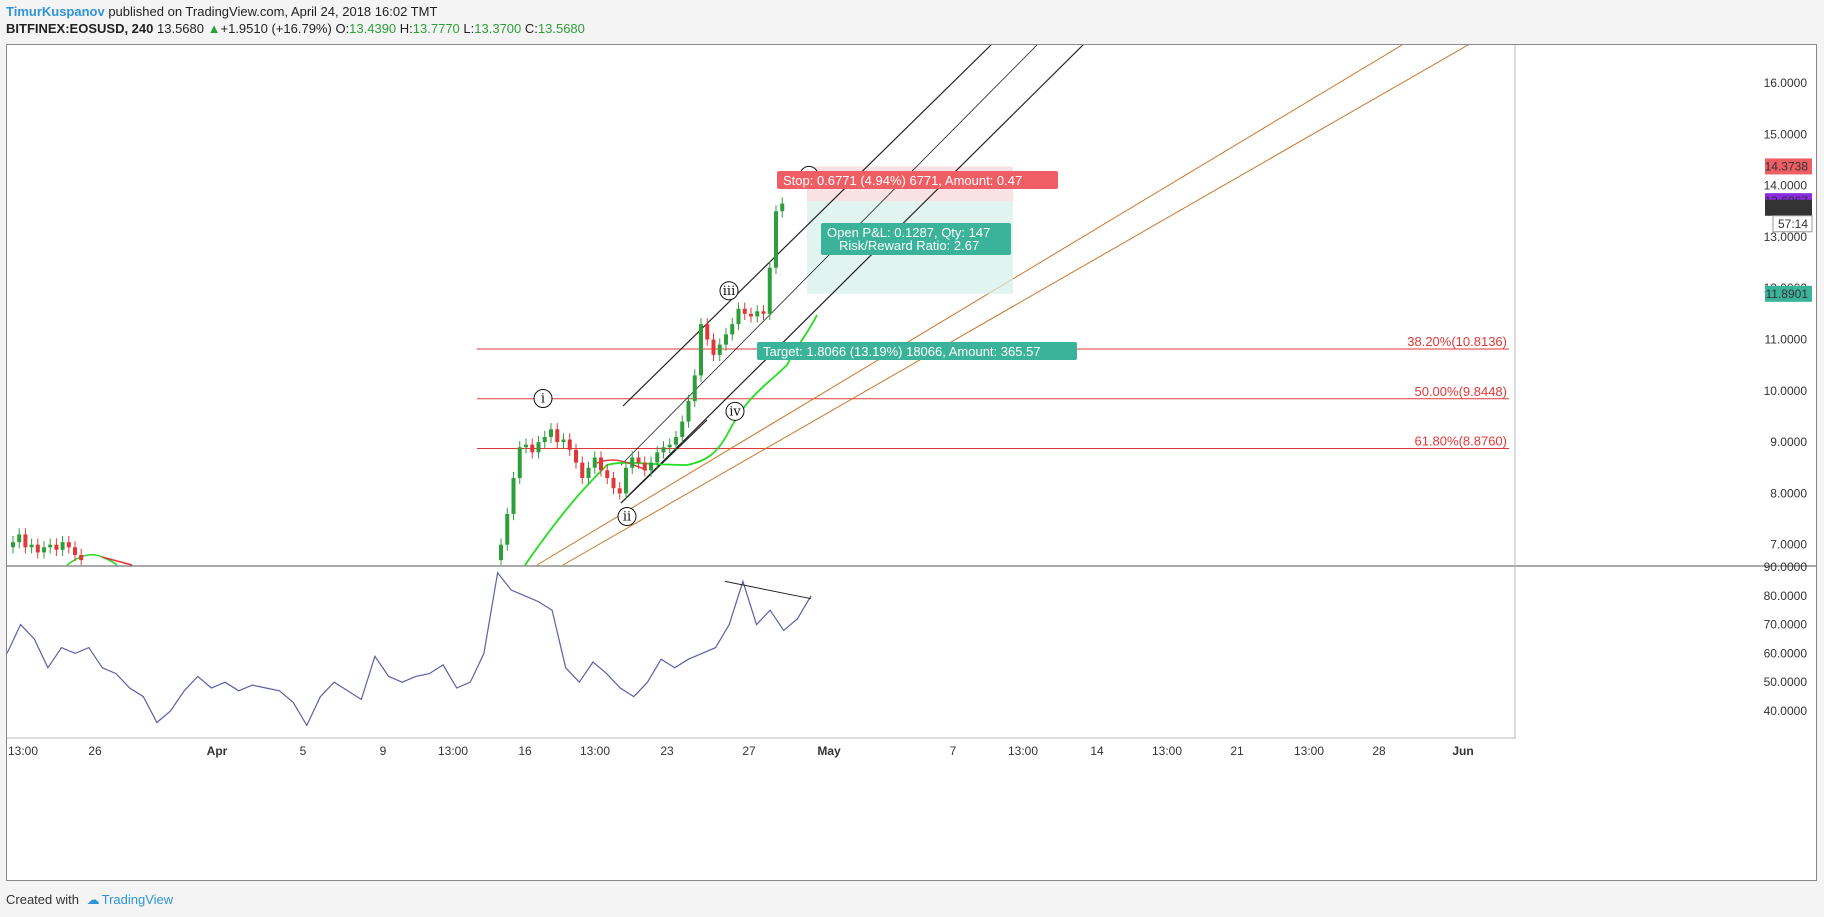 This screenshot has height=917, width=1824. I want to click on price-label-bg-stop, so click(1788, 166).